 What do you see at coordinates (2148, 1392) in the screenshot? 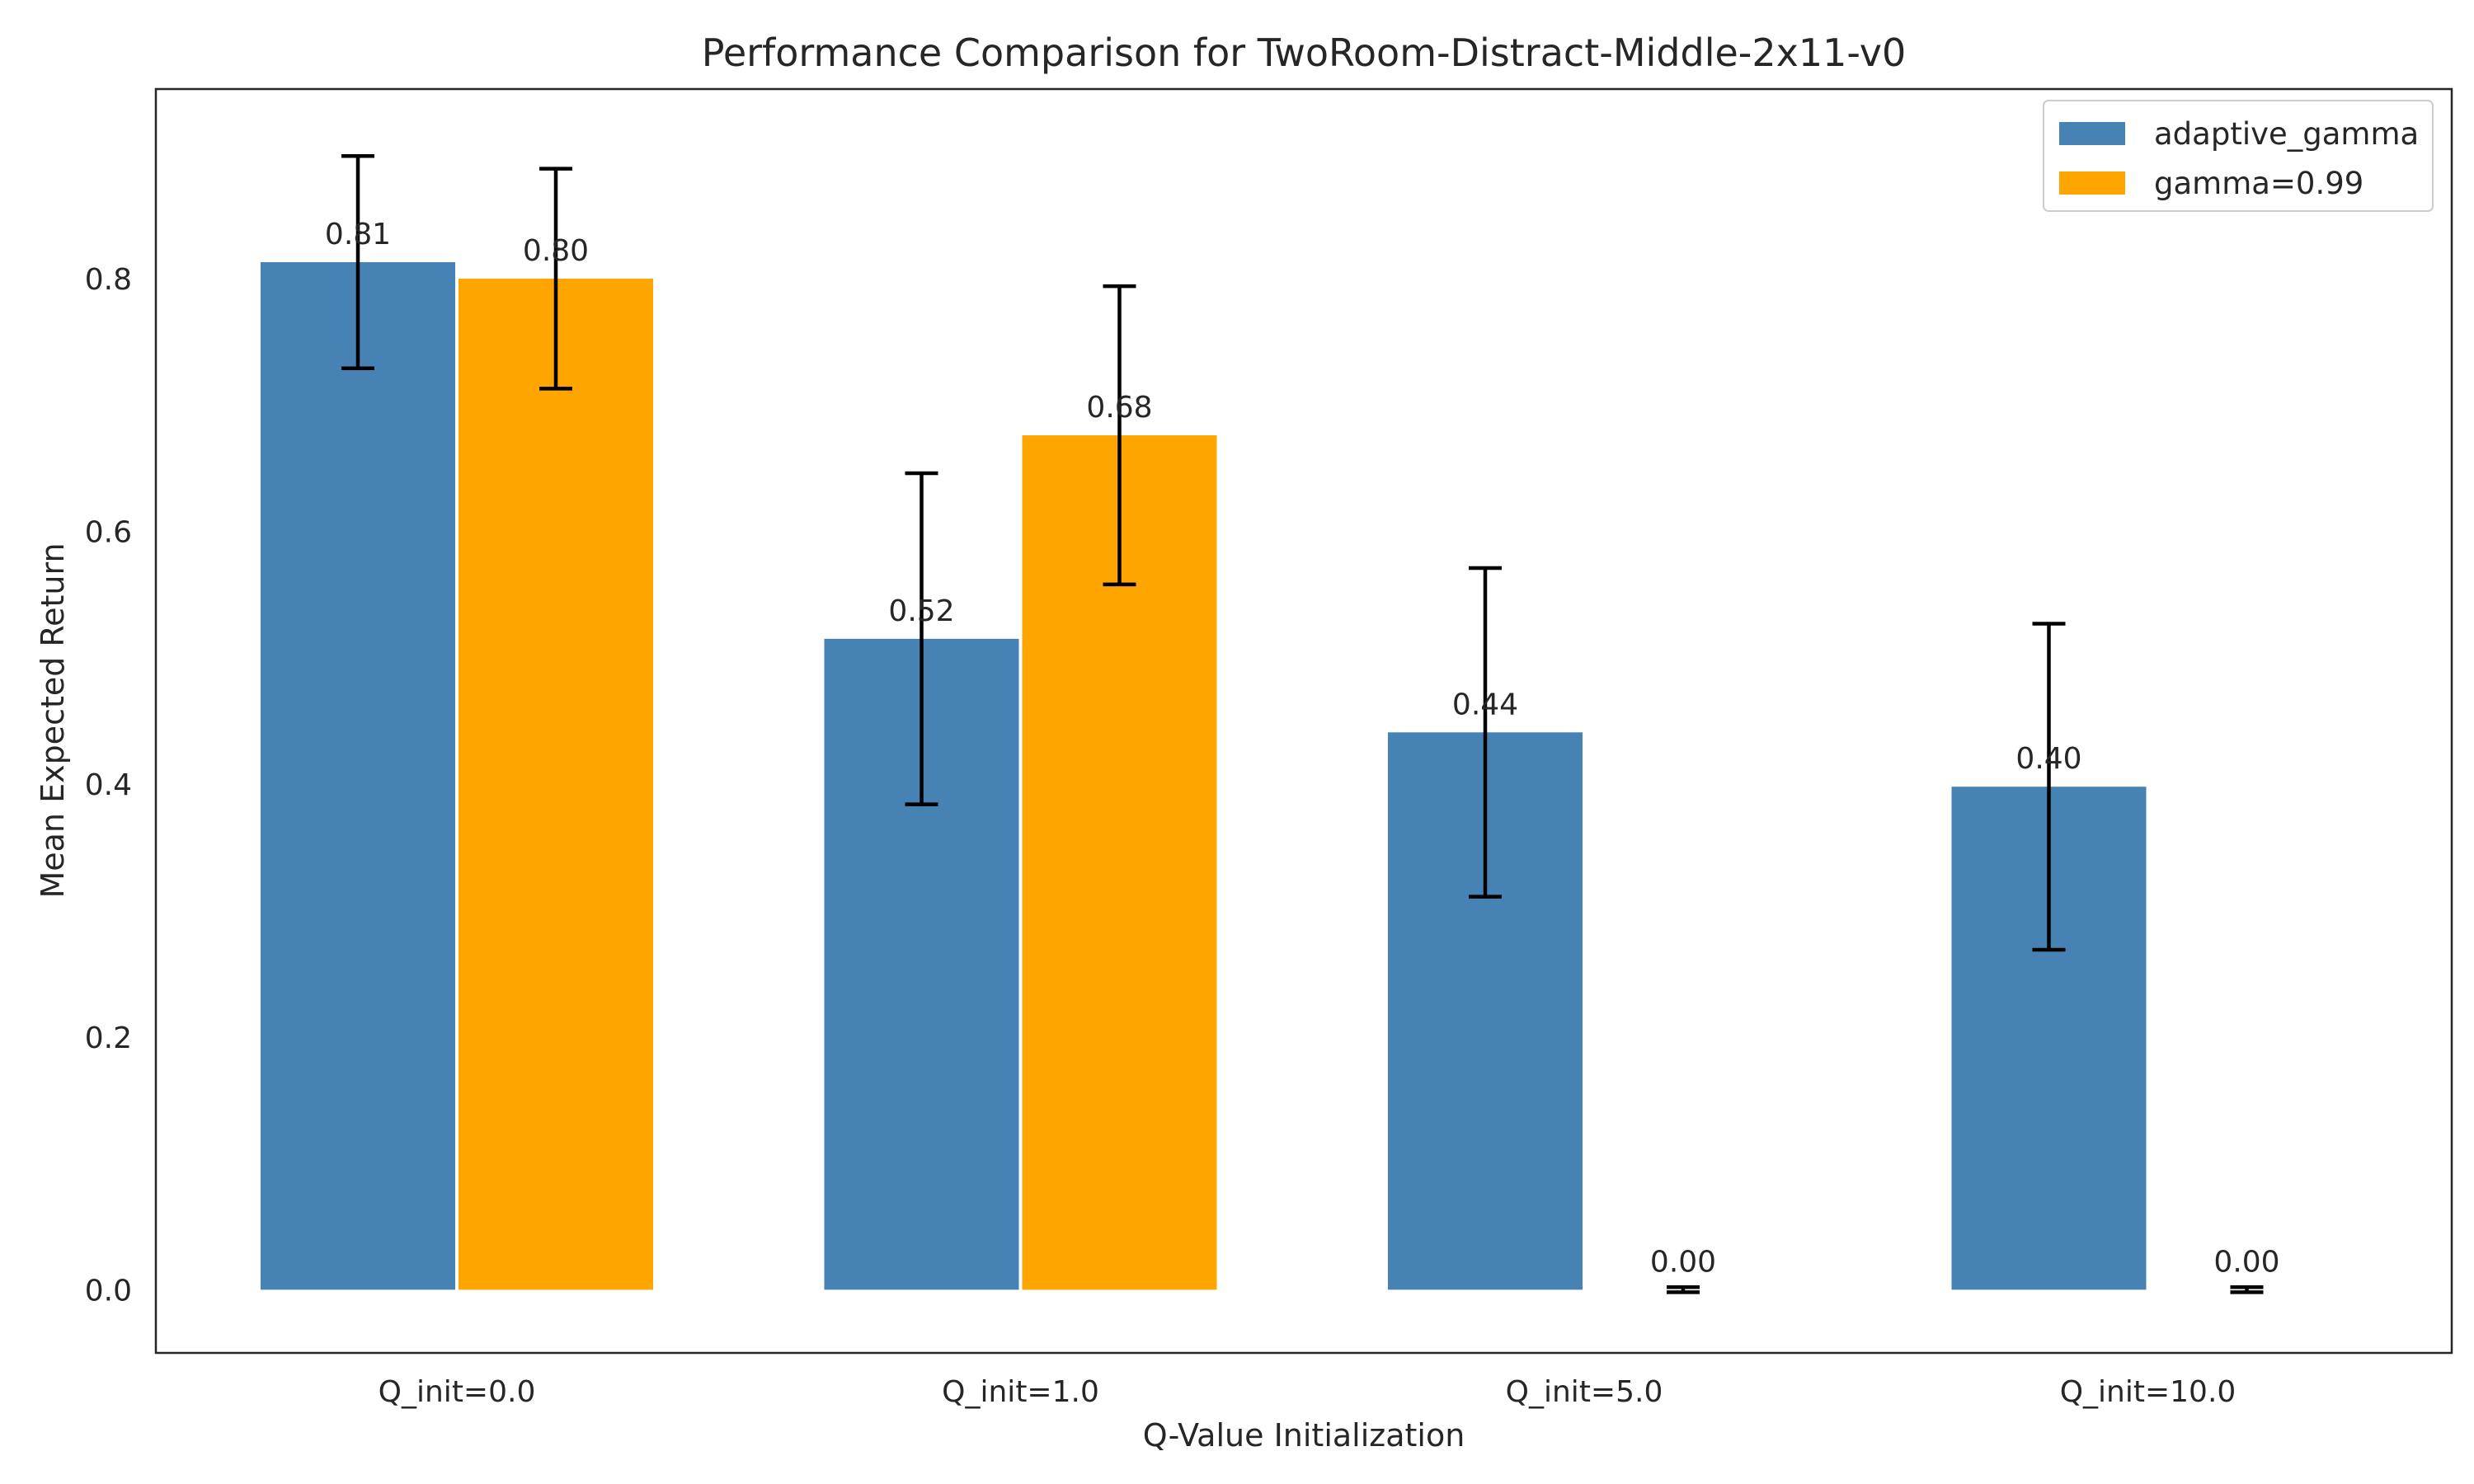
I see `x-tick-label-3: Q_init=10.0` at bounding box center [2148, 1392].